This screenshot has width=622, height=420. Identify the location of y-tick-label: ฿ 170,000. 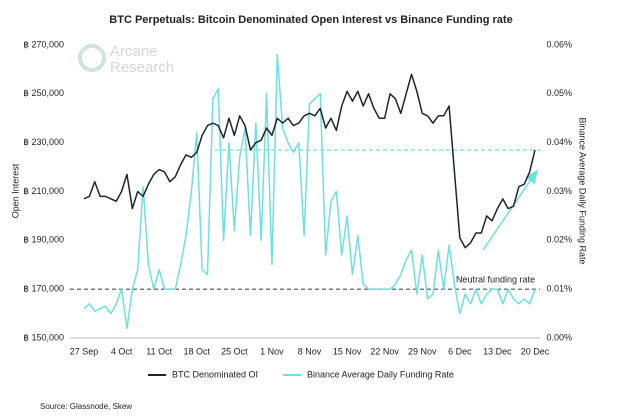
(43, 289).